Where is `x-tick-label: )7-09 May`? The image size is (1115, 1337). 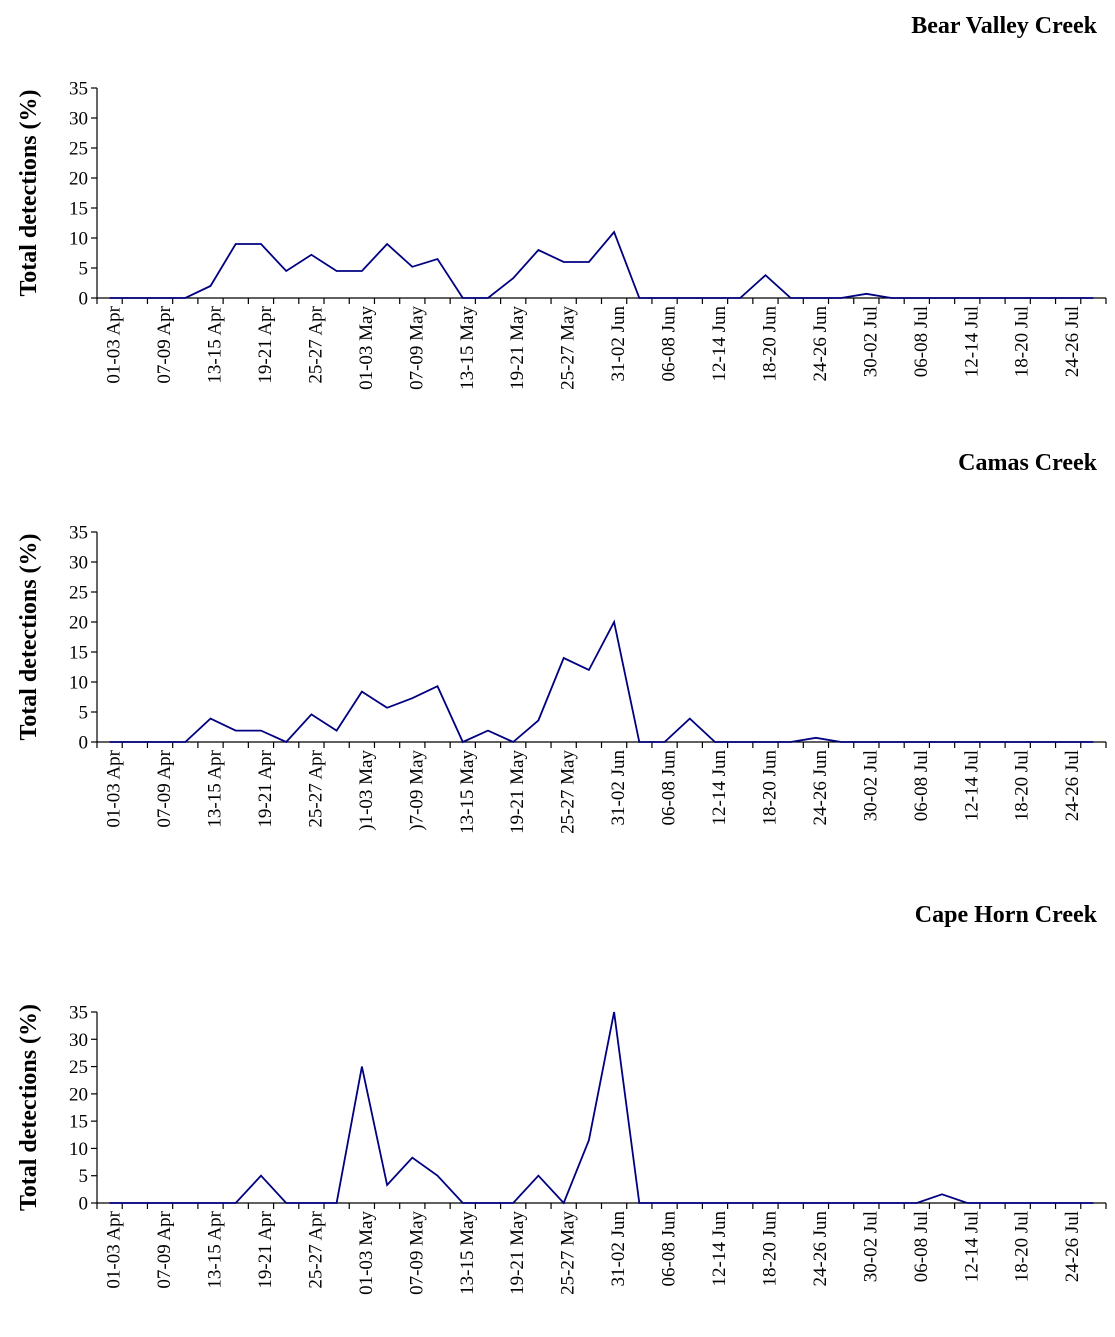
x-tick-label: )7-09 May is located at coordinates (416, 790).